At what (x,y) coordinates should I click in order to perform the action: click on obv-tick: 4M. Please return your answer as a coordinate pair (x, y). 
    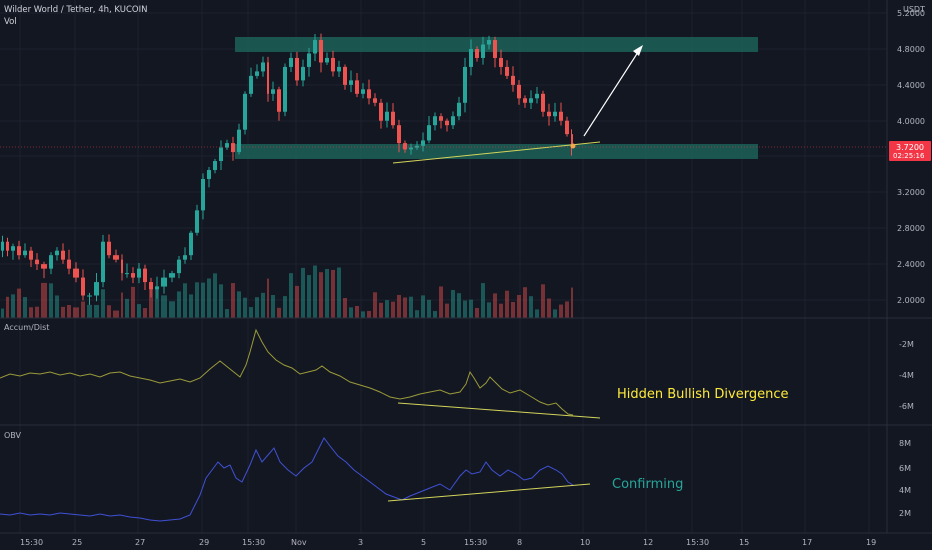
    Looking at the image, I should click on (905, 490).